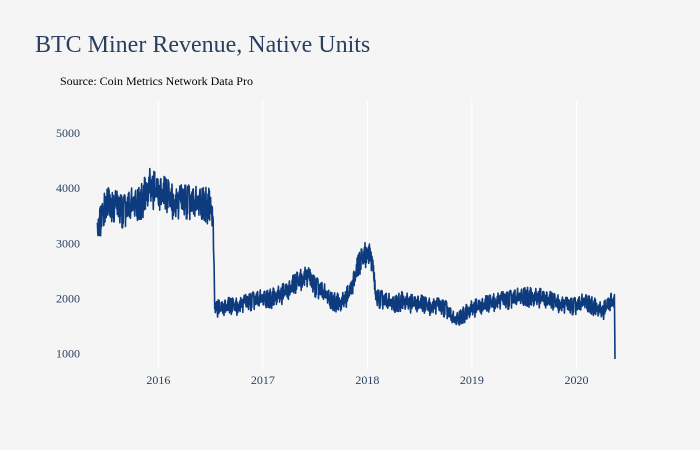 Image resolution: width=700 pixels, height=450 pixels. What do you see at coordinates (263, 380) in the screenshot?
I see `x-tick-label: 2017` at bounding box center [263, 380].